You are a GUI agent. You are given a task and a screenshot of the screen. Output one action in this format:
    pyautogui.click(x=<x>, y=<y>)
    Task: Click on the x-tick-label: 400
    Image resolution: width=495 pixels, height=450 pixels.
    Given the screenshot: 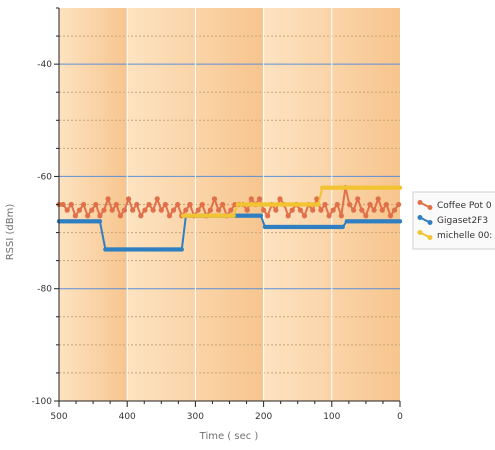 What is the action you would take?
    pyautogui.click(x=127, y=417)
    